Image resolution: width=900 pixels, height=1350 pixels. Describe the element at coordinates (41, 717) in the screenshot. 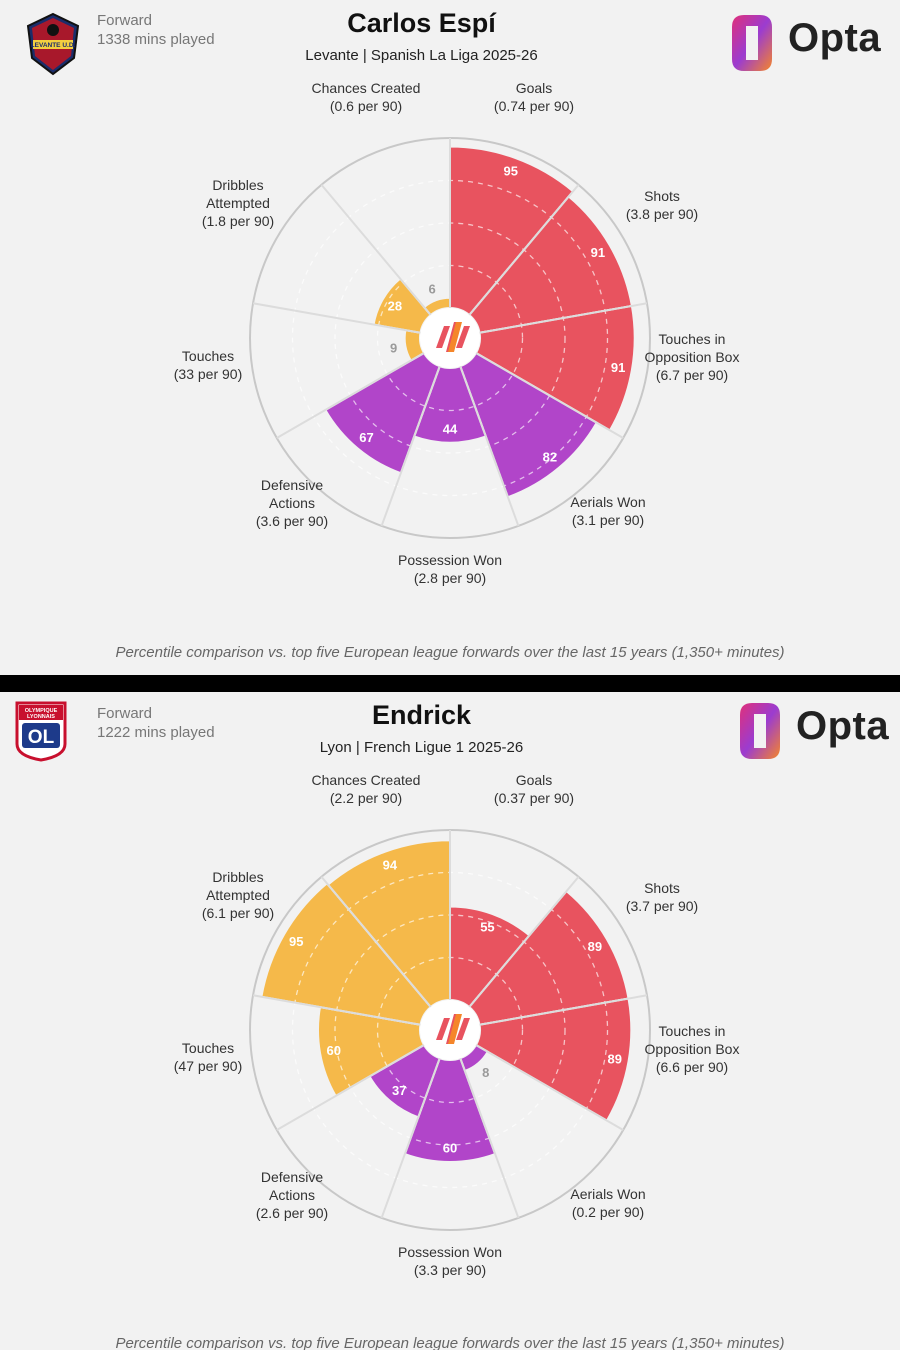

I see `crest-text-bottom: LYONNAIS` at that location.